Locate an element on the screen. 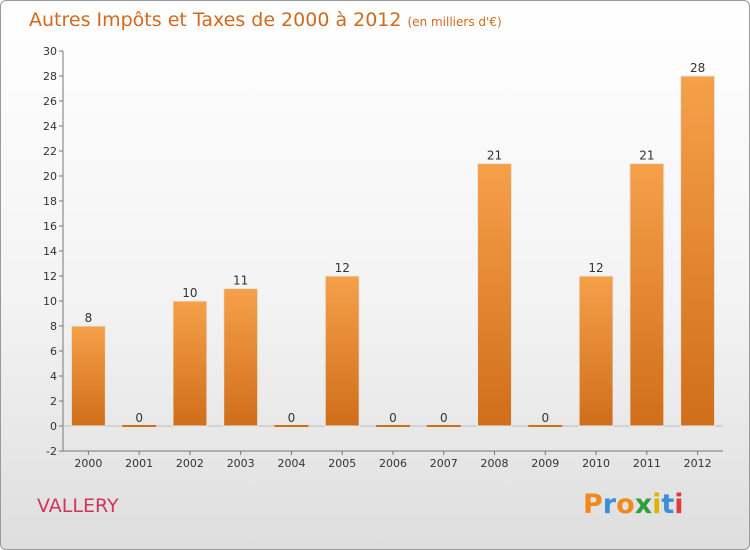  x-tick-label-2003: 2003 is located at coordinates (241, 463).